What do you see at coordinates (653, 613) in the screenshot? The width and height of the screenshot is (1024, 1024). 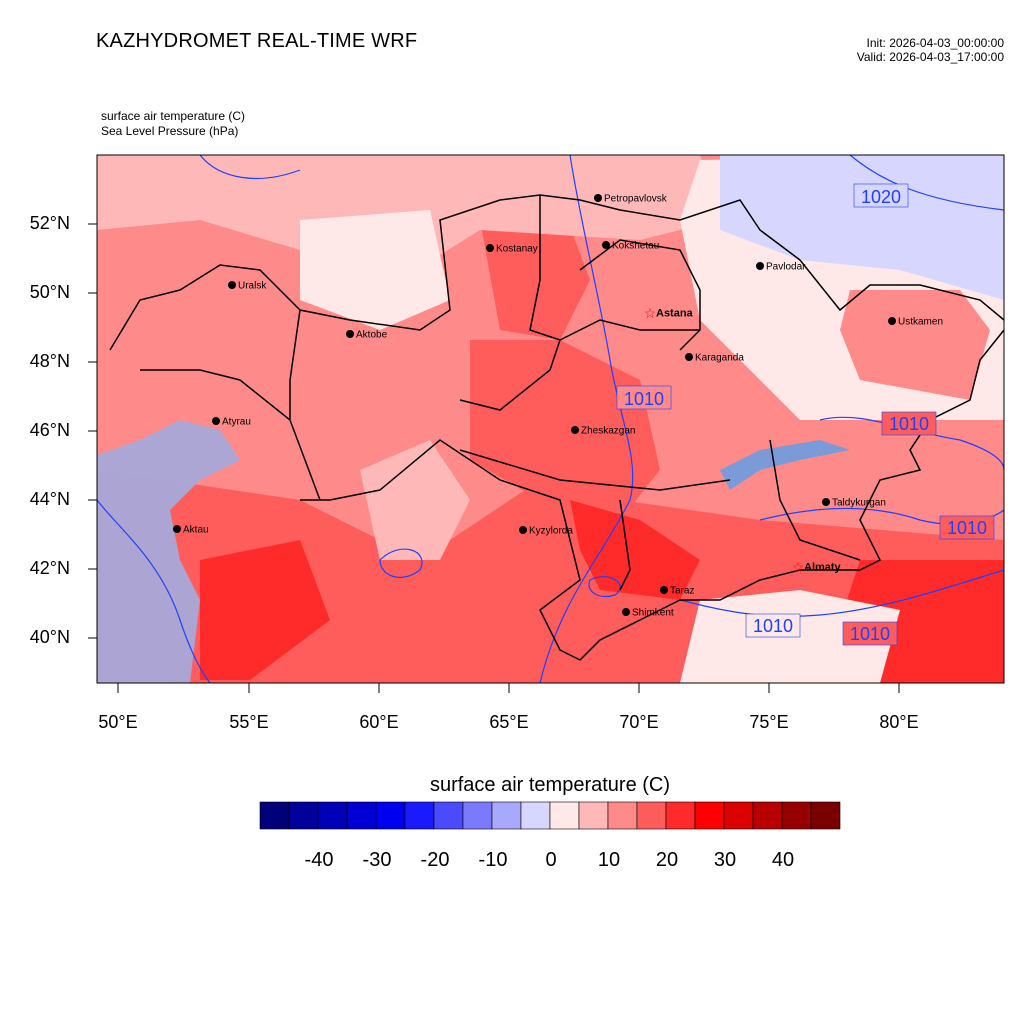 I see `city-label: Shimkent` at bounding box center [653, 613].